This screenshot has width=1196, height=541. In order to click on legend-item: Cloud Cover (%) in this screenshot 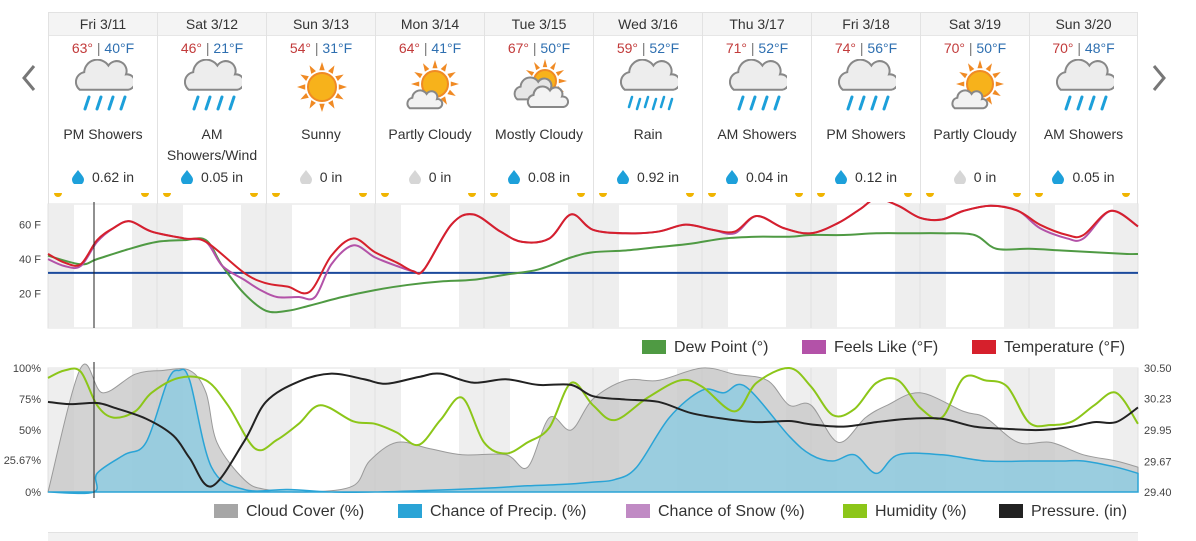, I will do `click(289, 512)`.